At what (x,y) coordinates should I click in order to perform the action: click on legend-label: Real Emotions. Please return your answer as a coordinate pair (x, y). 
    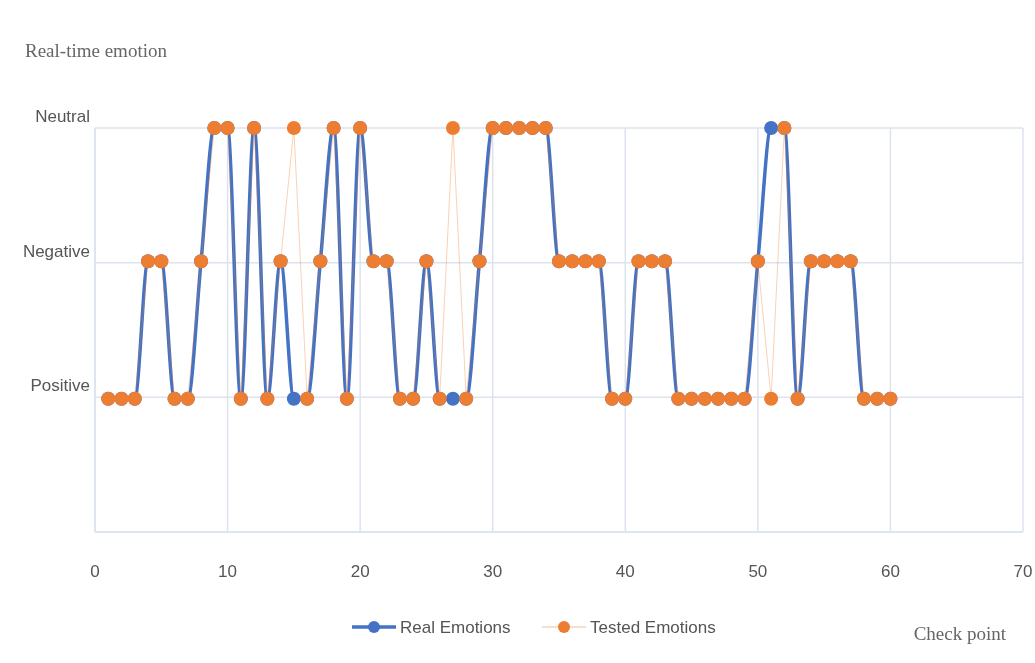
    Looking at the image, I should click on (455, 627).